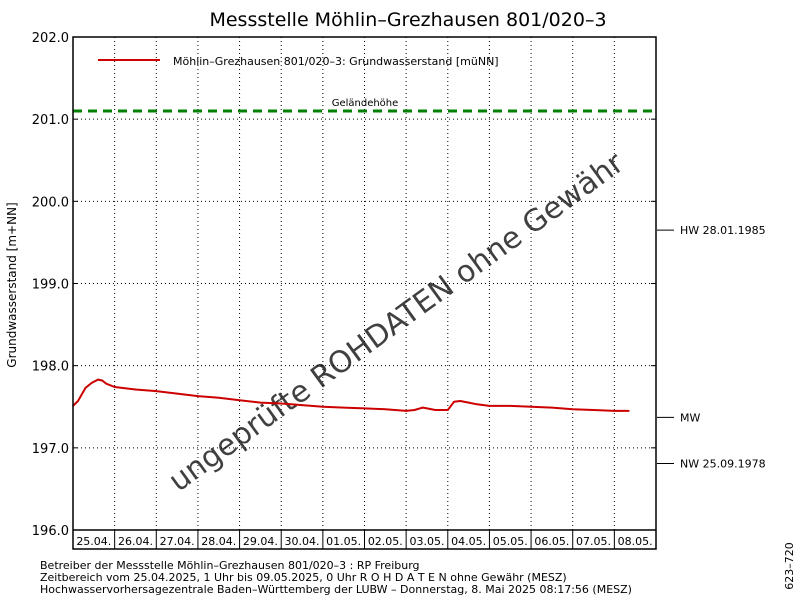 This screenshot has width=800, height=600. What do you see at coordinates (50, 120) in the screenshot?
I see `y-tick-label: 201.0` at bounding box center [50, 120].